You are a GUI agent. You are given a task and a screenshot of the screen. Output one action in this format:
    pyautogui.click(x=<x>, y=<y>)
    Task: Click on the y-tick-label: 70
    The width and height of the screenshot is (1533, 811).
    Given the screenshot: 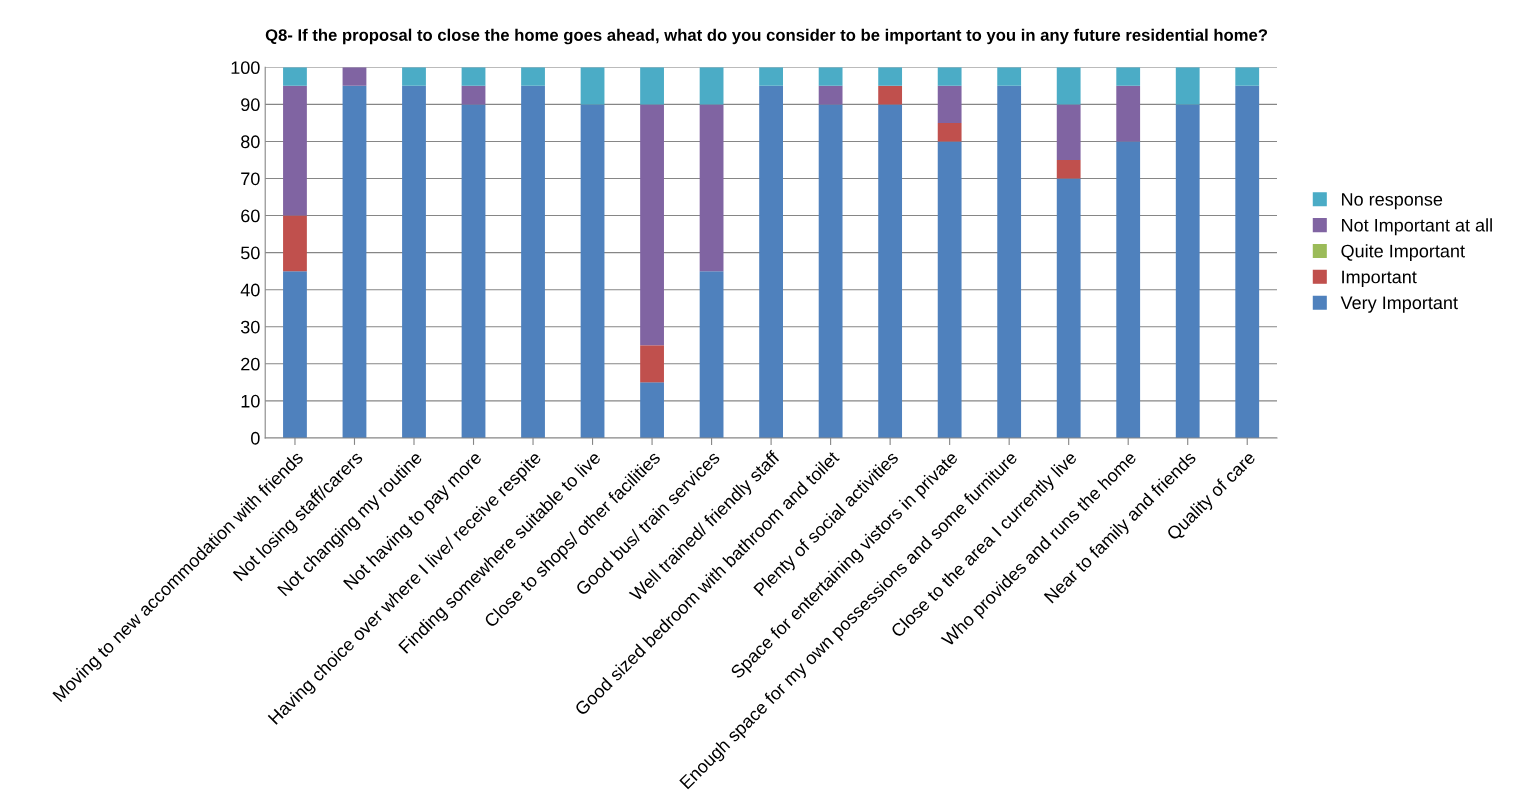 What is the action you would take?
    pyautogui.click(x=250, y=179)
    